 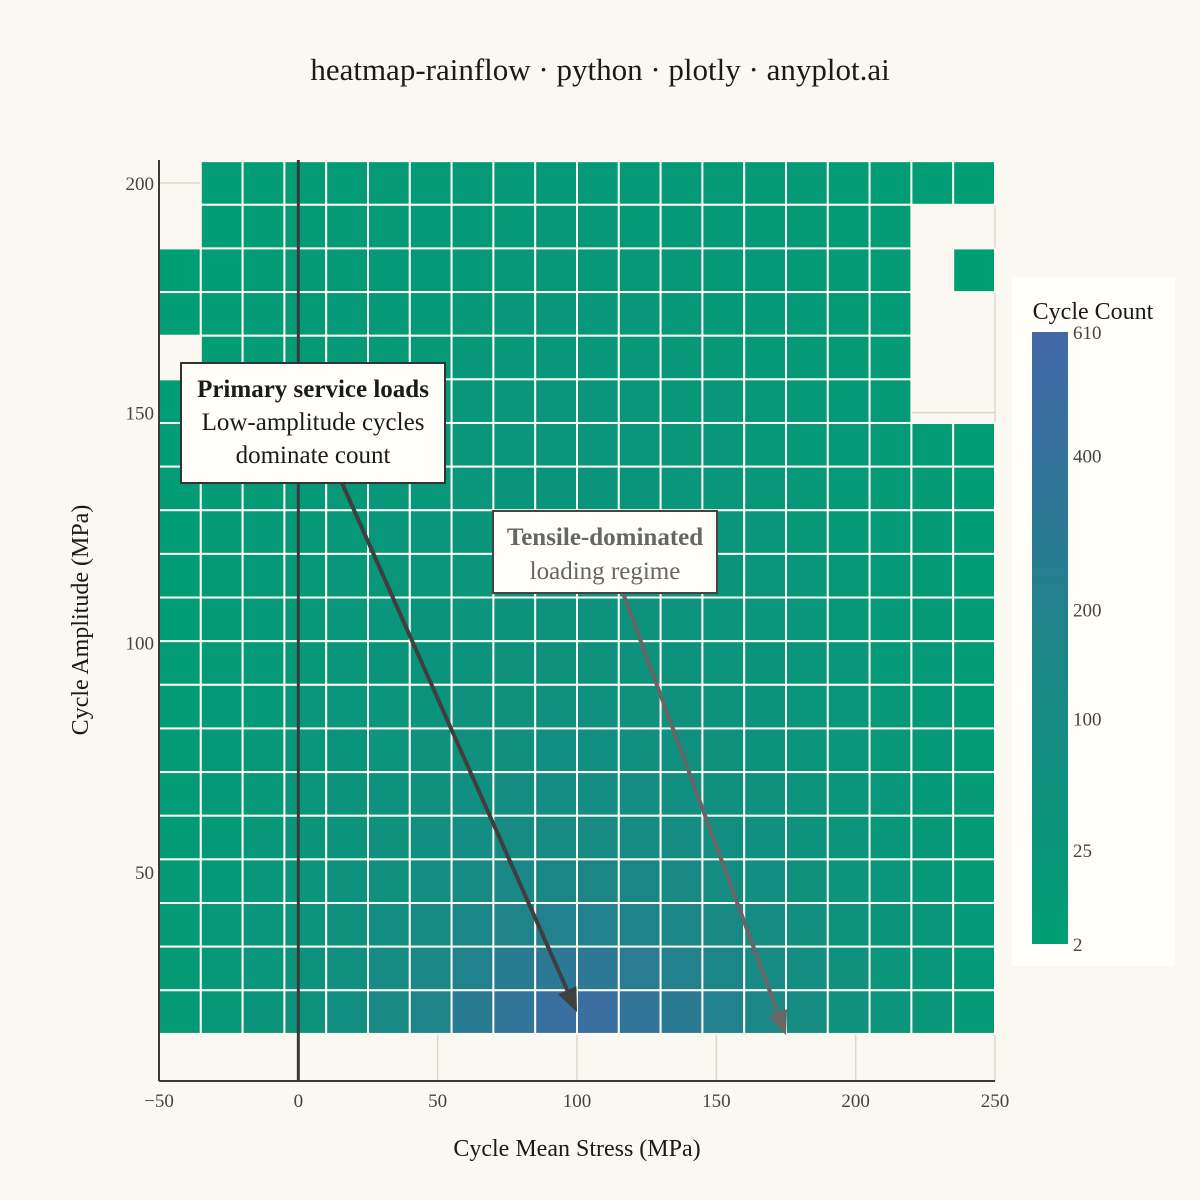 What do you see at coordinates (313, 423) in the screenshot?
I see `annotation-box` at bounding box center [313, 423].